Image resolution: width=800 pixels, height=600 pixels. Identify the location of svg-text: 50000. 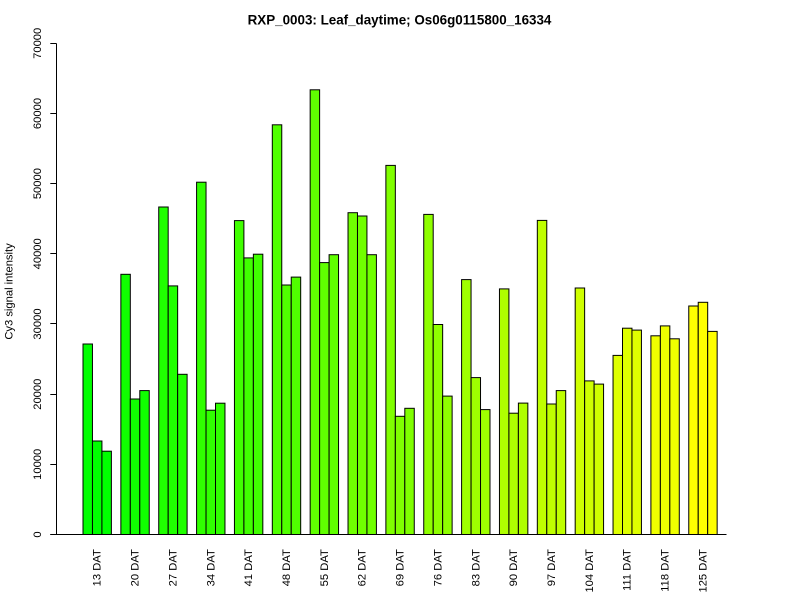
(38, 183).